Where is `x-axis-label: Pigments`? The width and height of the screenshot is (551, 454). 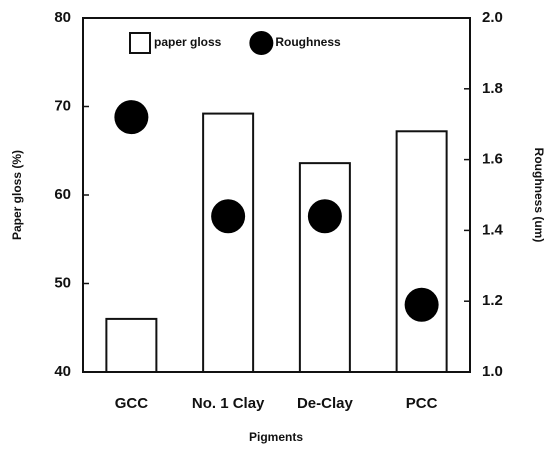 x-axis-label: Pigments is located at coordinates (276, 437).